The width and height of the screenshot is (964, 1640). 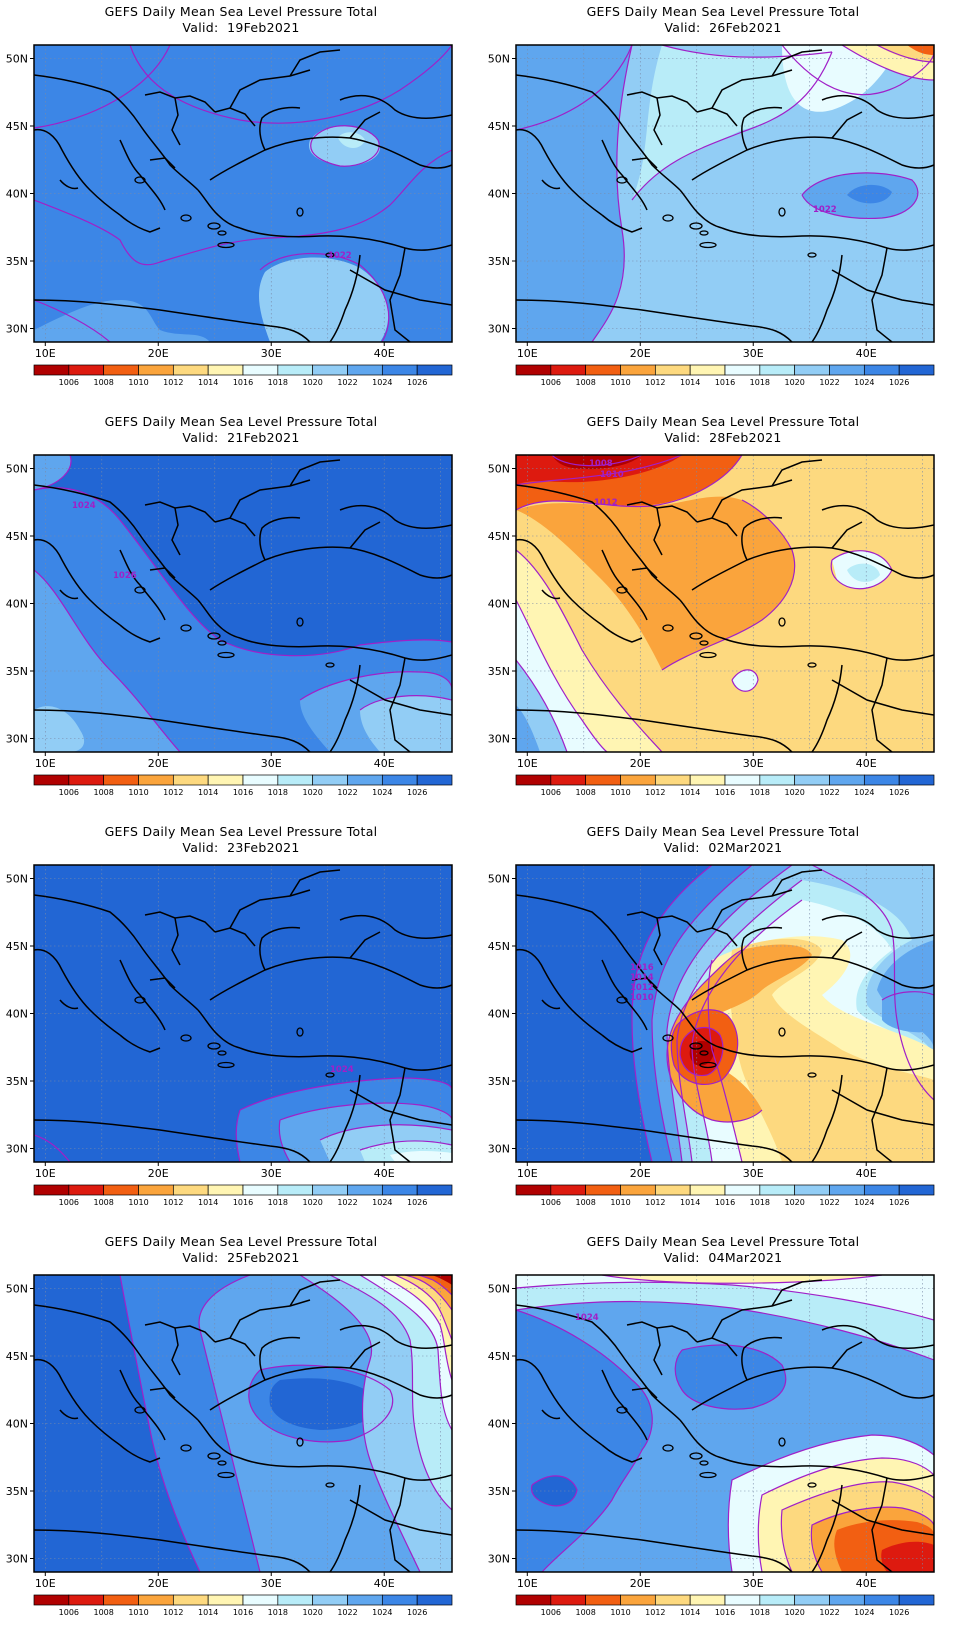 I want to click on contour-label: 1026, so click(x=125, y=576).